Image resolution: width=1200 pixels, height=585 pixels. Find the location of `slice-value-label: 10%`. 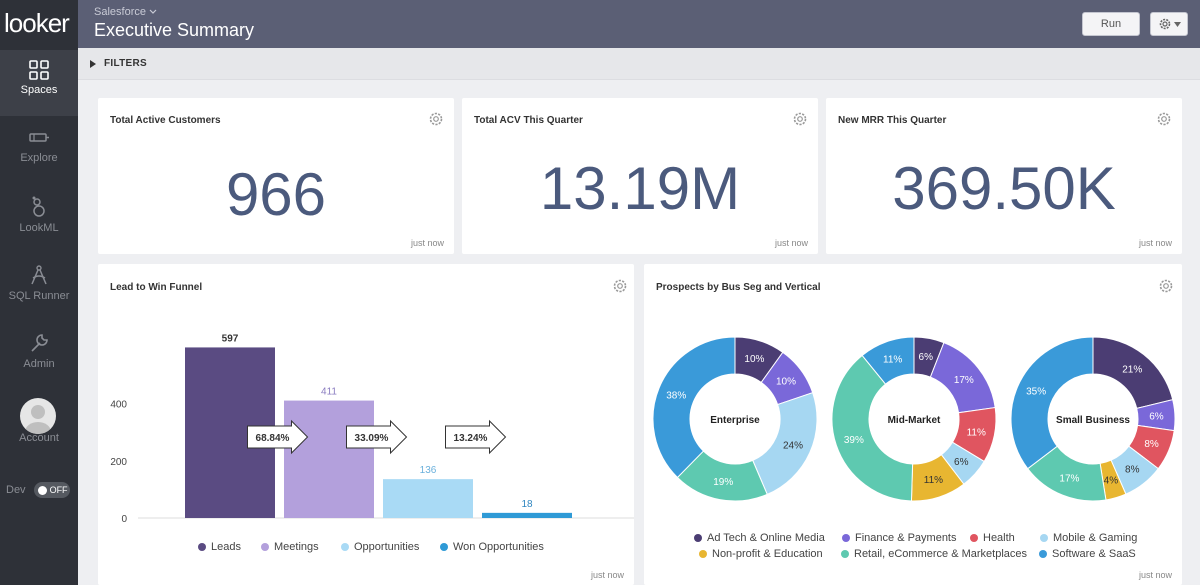

slice-value-label: 10% is located at coordinates (754, 359).